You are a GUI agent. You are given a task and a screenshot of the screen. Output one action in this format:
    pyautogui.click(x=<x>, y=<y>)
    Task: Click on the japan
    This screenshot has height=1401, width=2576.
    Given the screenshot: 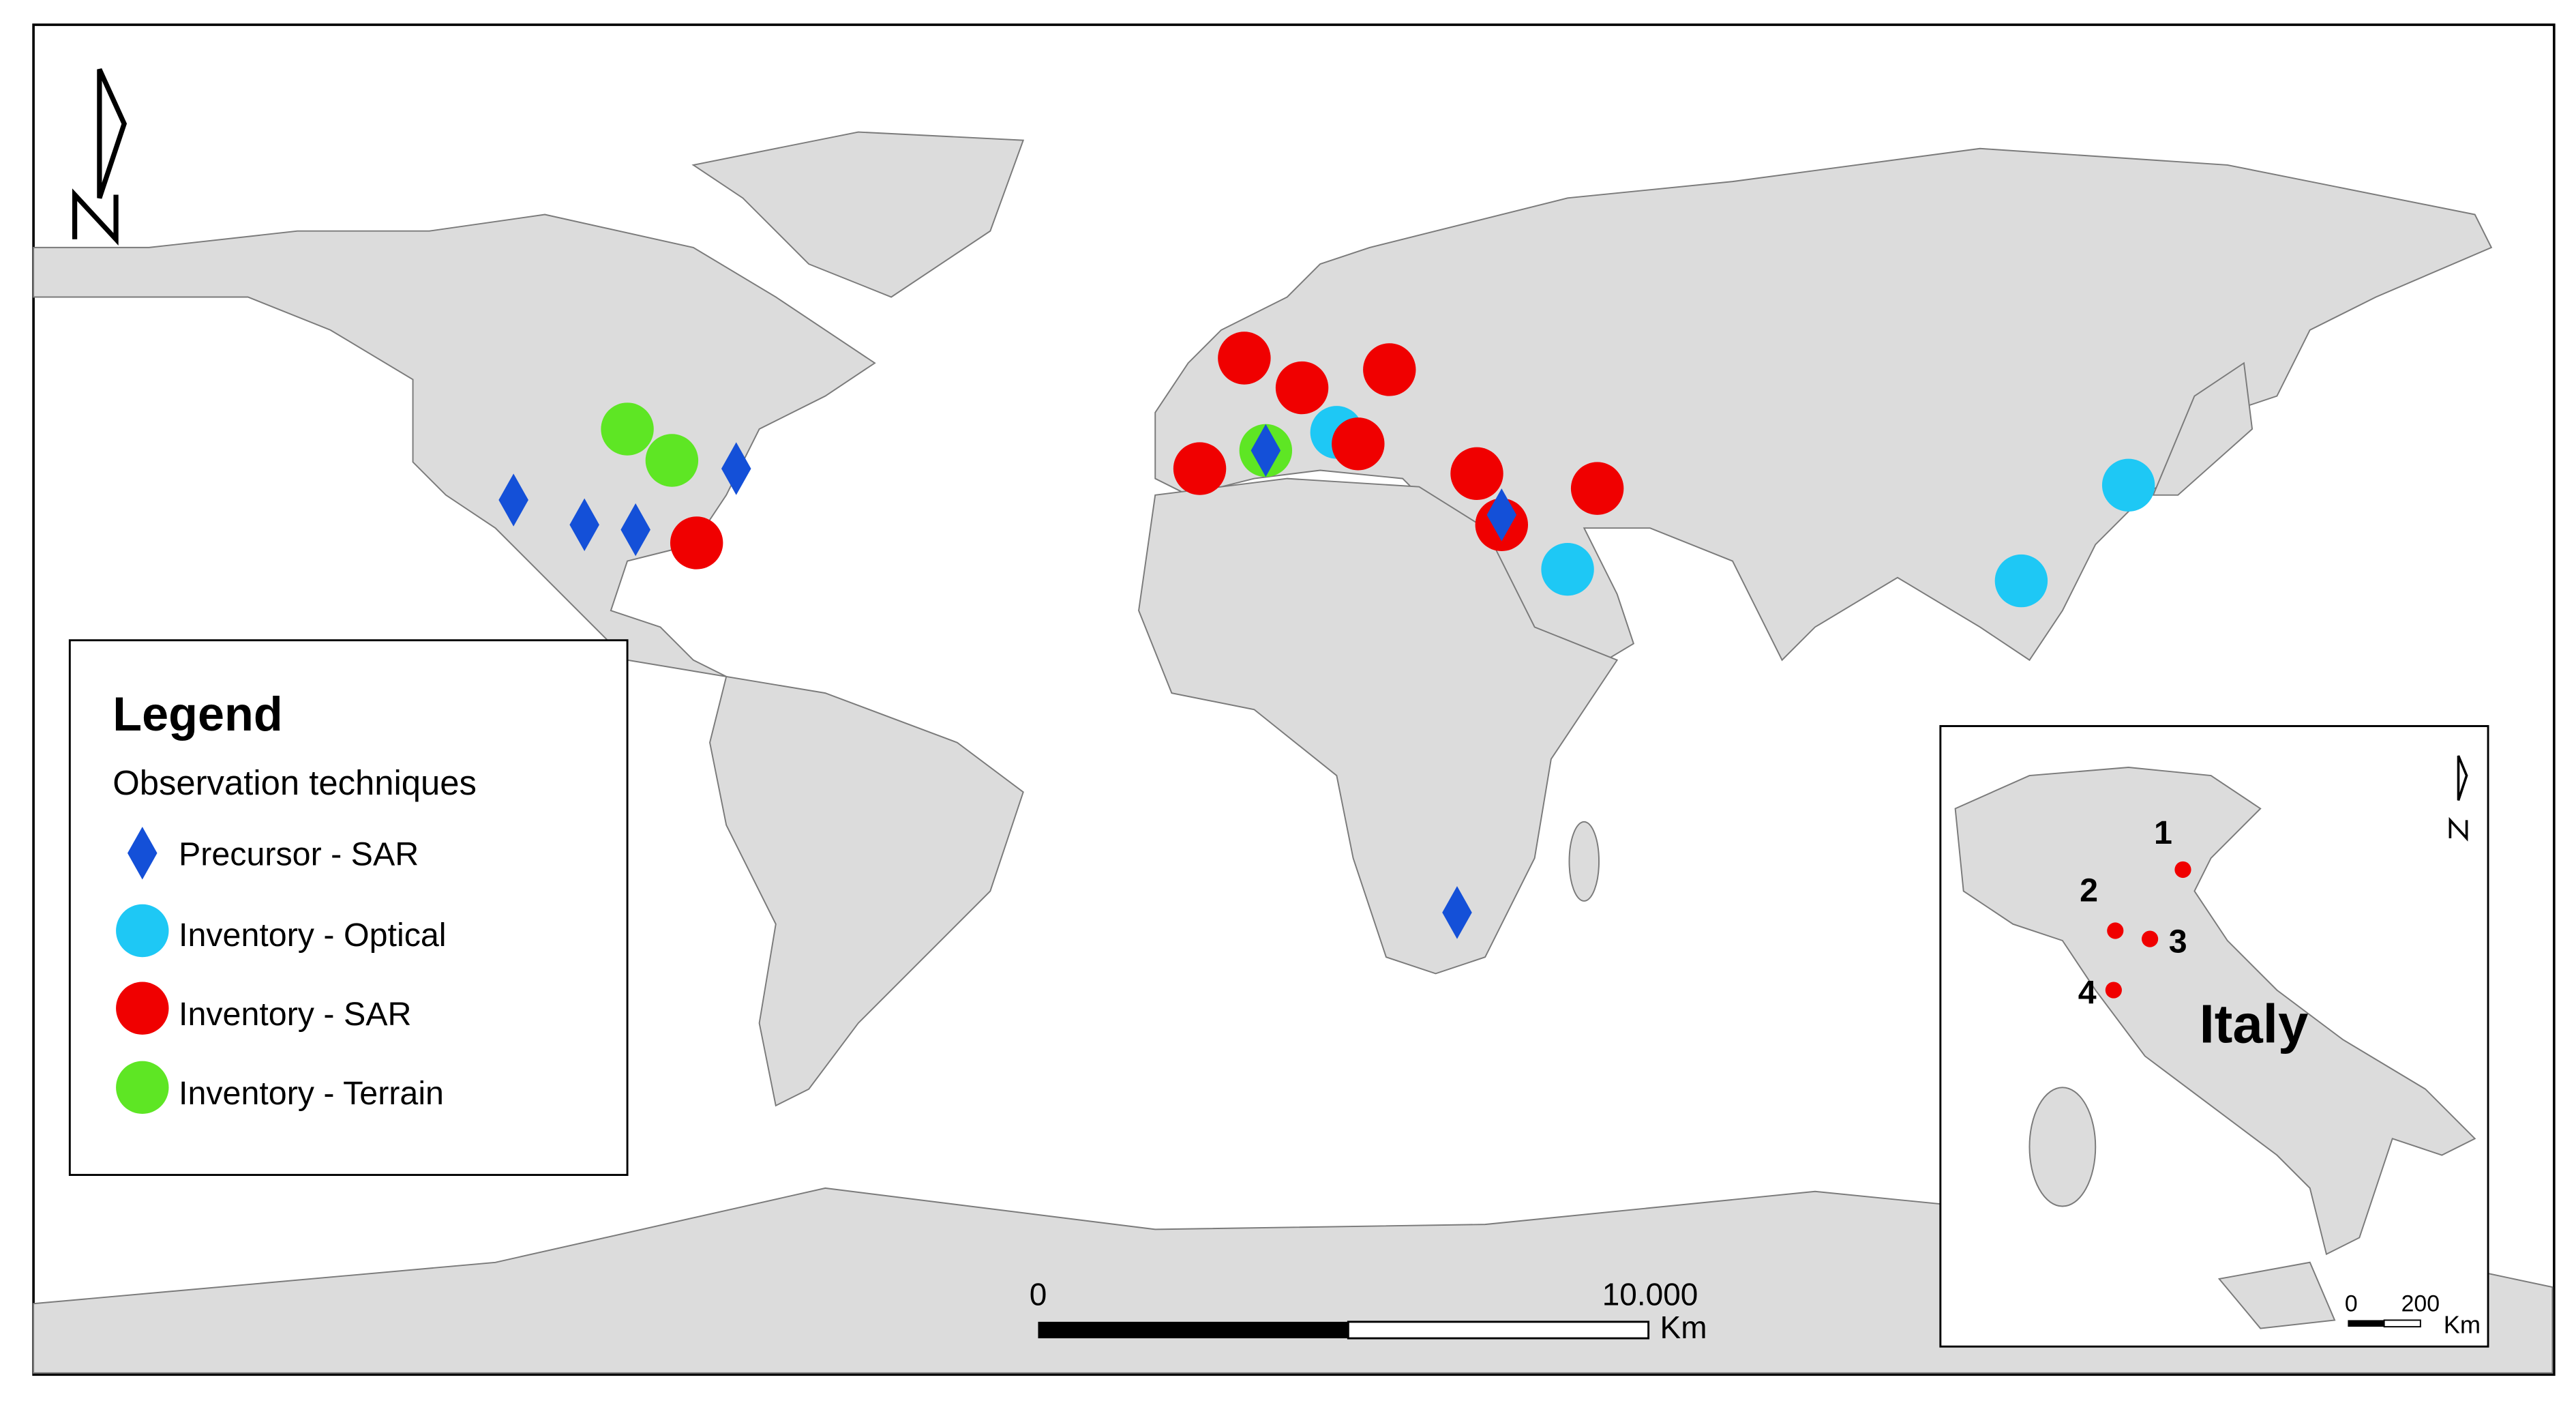 What is the action you would take?
    pyautogui.click(x=2202, y=429)
    